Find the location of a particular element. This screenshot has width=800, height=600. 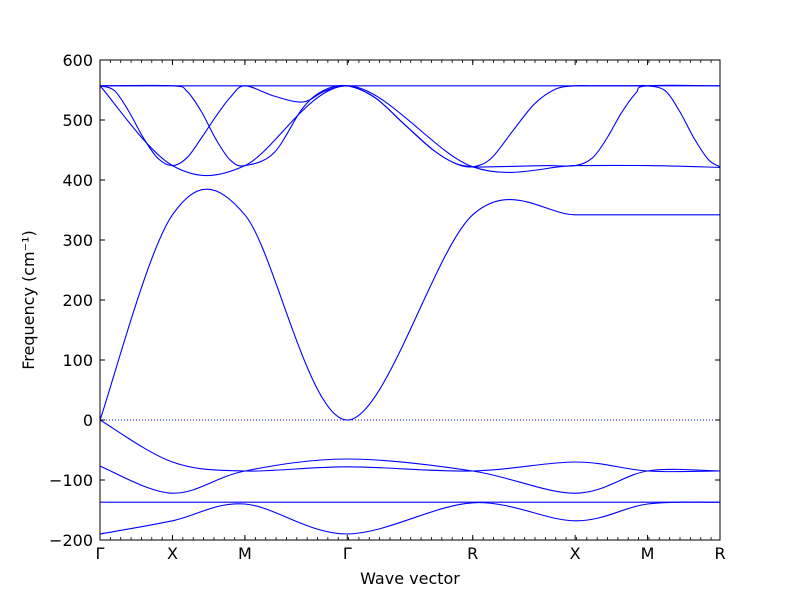

y-tick-label: 600 is located at coordinates (77, 60).